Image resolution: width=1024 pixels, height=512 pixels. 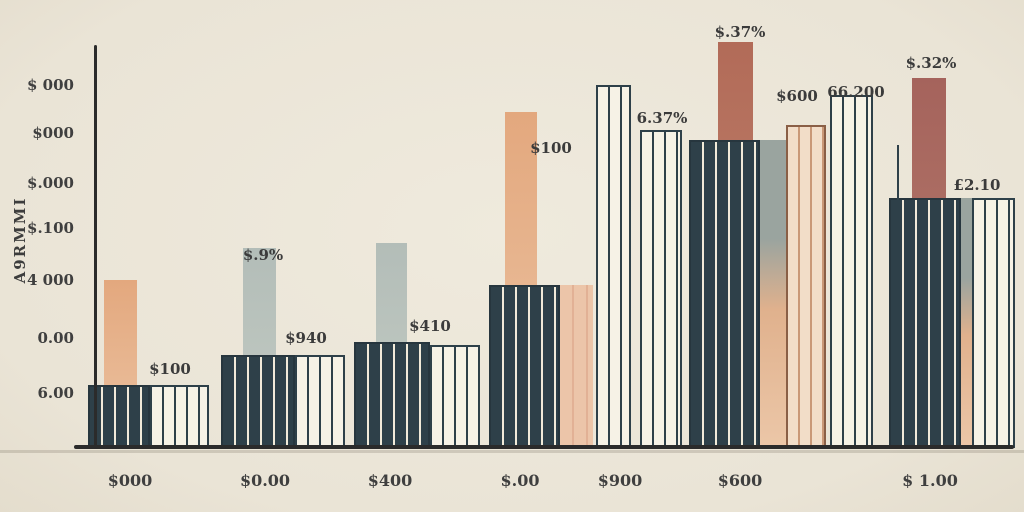 What do you see at coordinates (930, 480) in the screenshot?
I see `x-tick-label-6: $ 1.00` at bounding box center [930, 480].